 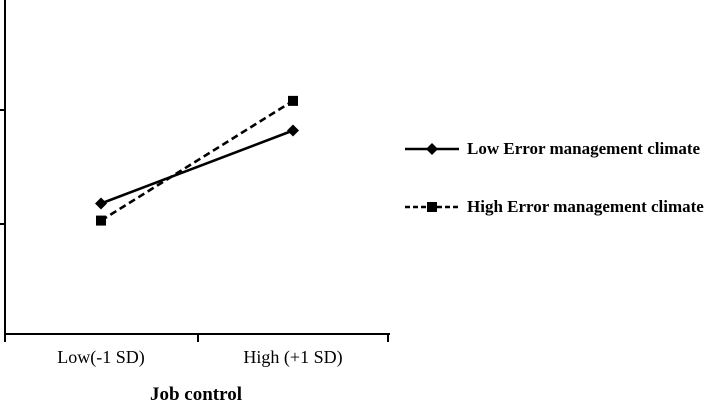 I want to click on legend-item-low-emc: Low Error management climate, so click(x=554, y=149).